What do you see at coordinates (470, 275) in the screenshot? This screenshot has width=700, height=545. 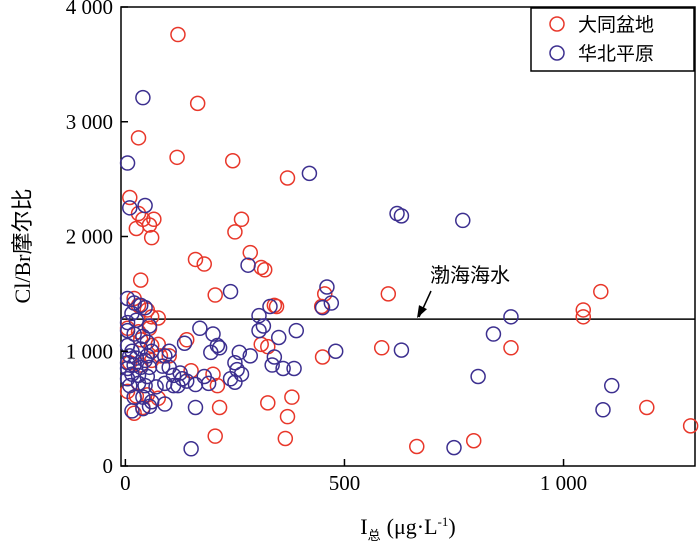 I see `reference-line-label: 渤海海水` at bounding box center [470, 275].